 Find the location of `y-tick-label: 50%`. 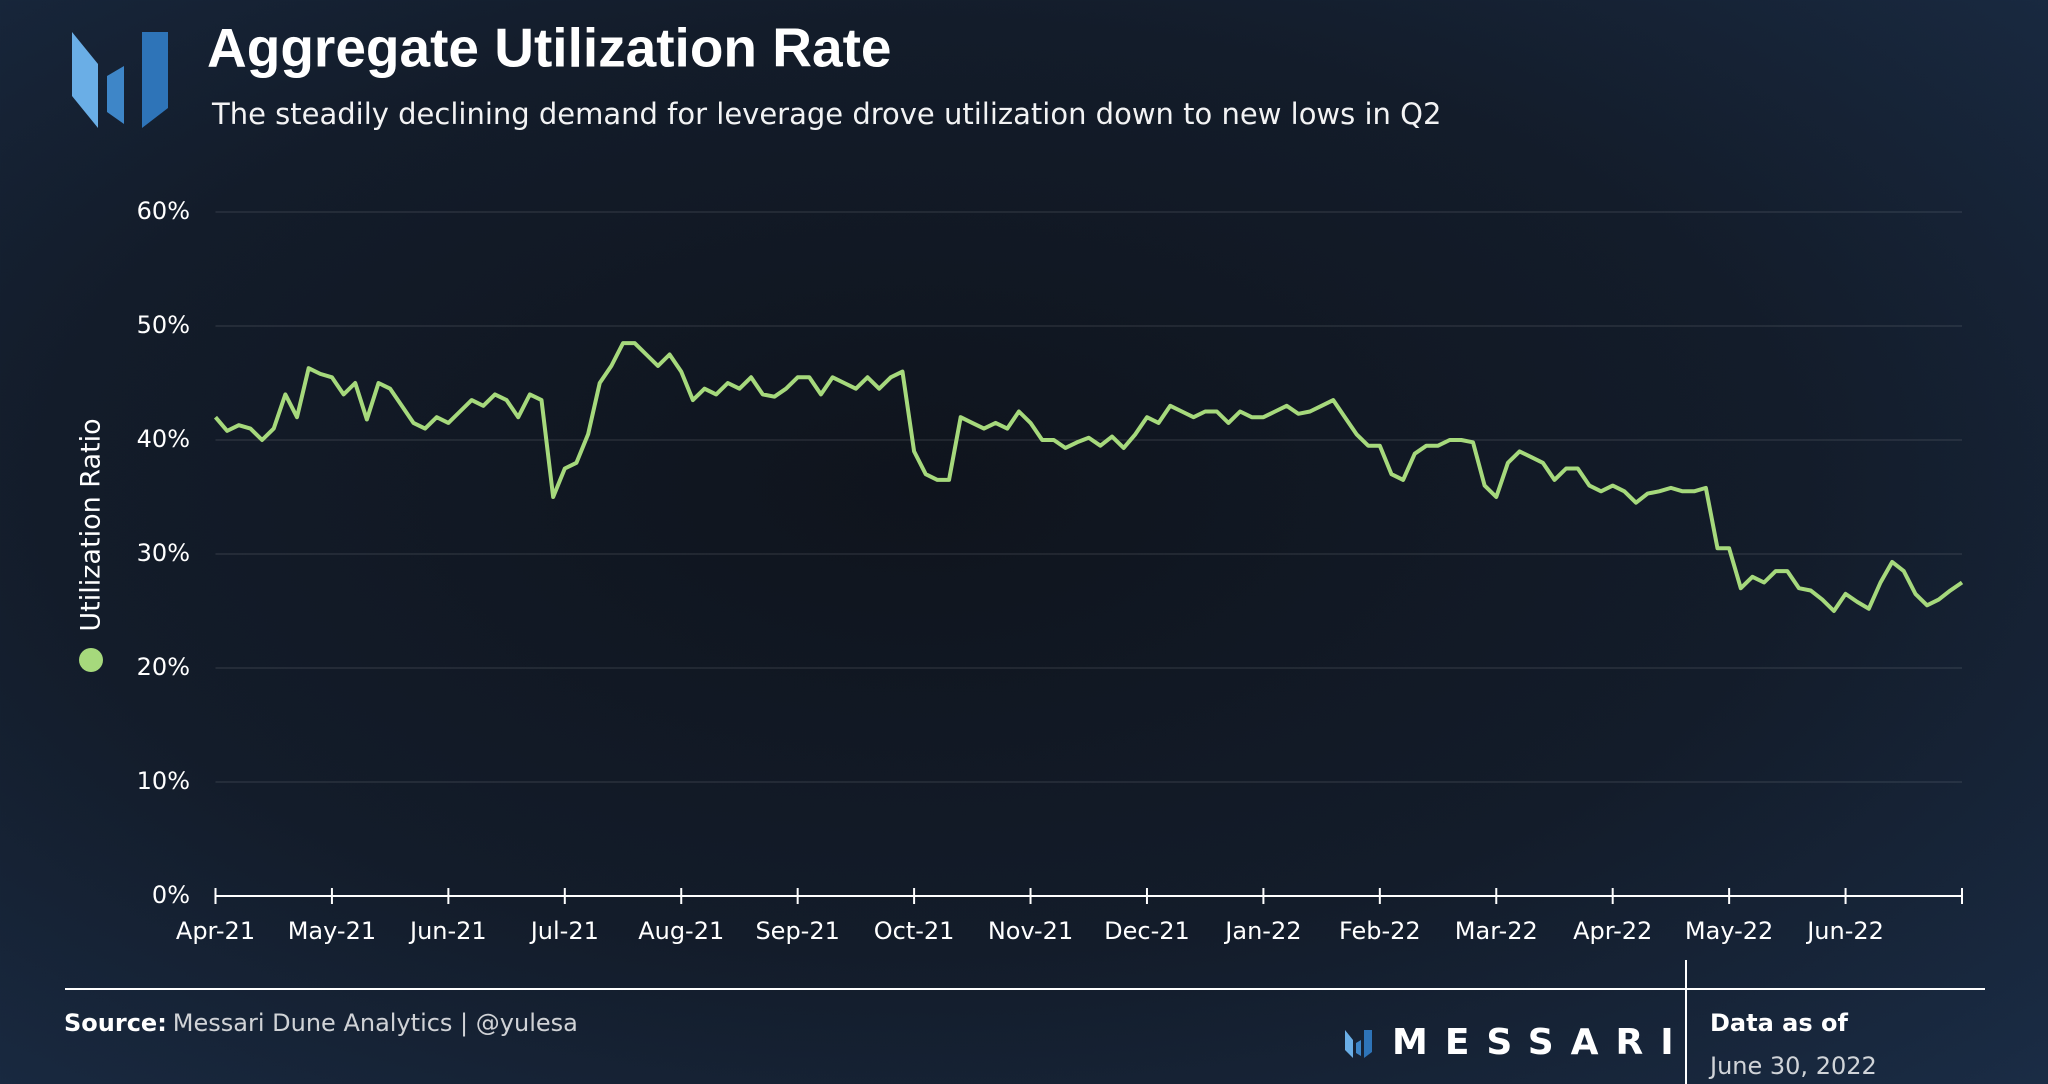

y-tick-label: 50% is located at coordinates (163, 325).